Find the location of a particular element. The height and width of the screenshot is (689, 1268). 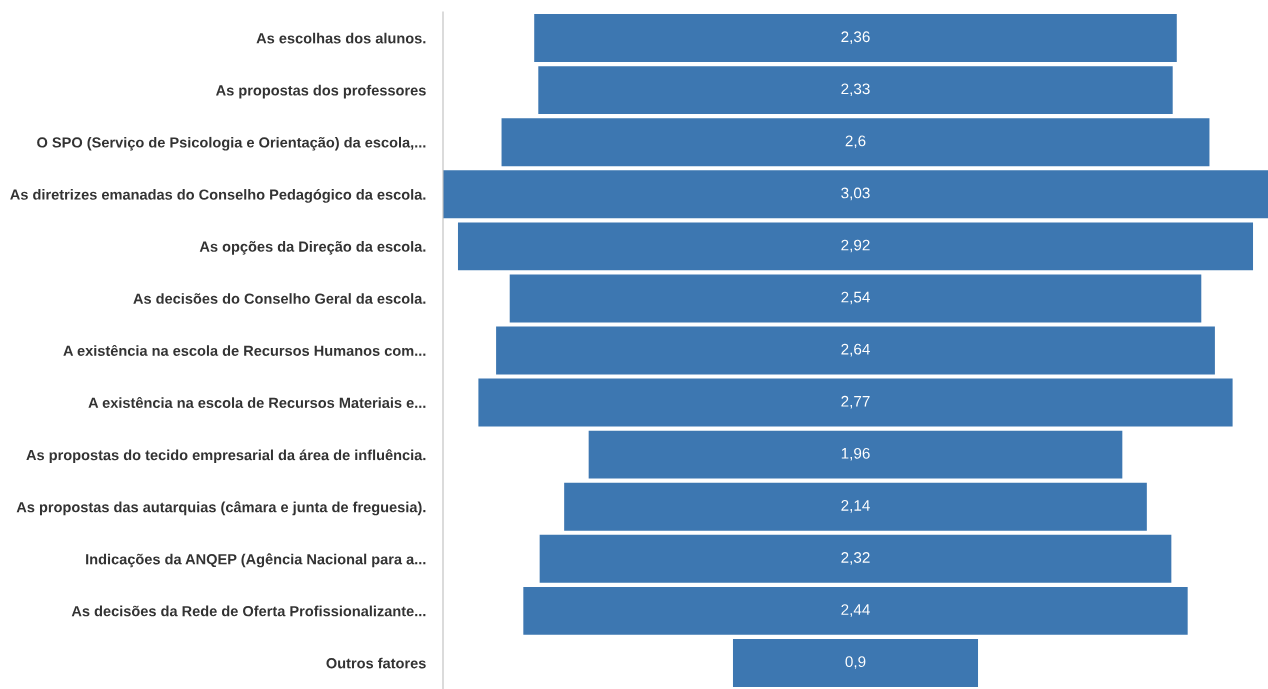

data-label: 2,6 is located at coordinates (855, 142).